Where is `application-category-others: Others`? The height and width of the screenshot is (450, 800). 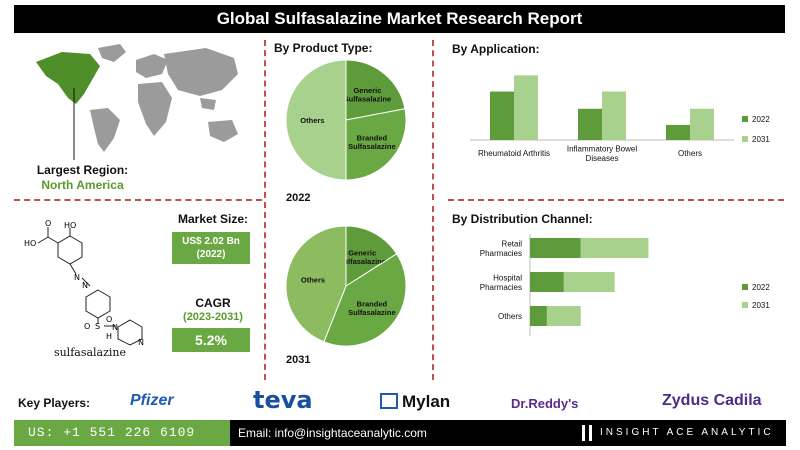 application-category-others: Others is located at coordinates (690, 153).